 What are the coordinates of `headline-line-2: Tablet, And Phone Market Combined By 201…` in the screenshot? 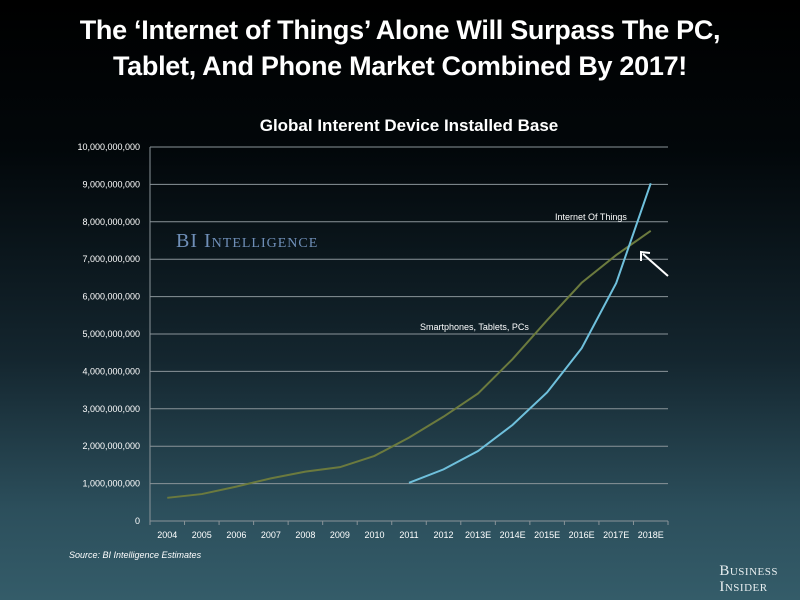 It's located at (399, 66).